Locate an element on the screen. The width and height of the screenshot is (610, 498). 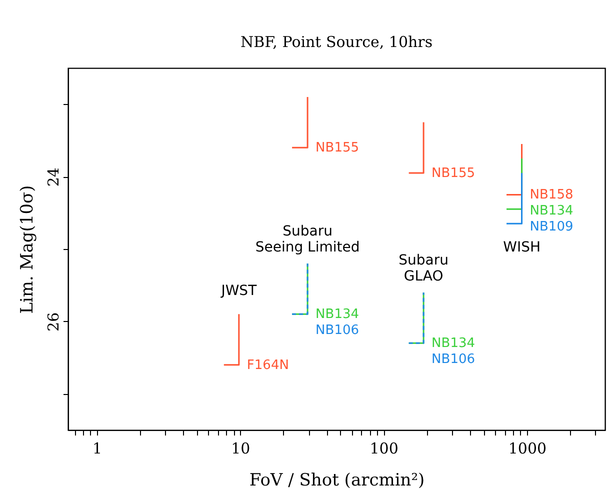
x-tick-label: 100 is located at coordinates (384, 449).